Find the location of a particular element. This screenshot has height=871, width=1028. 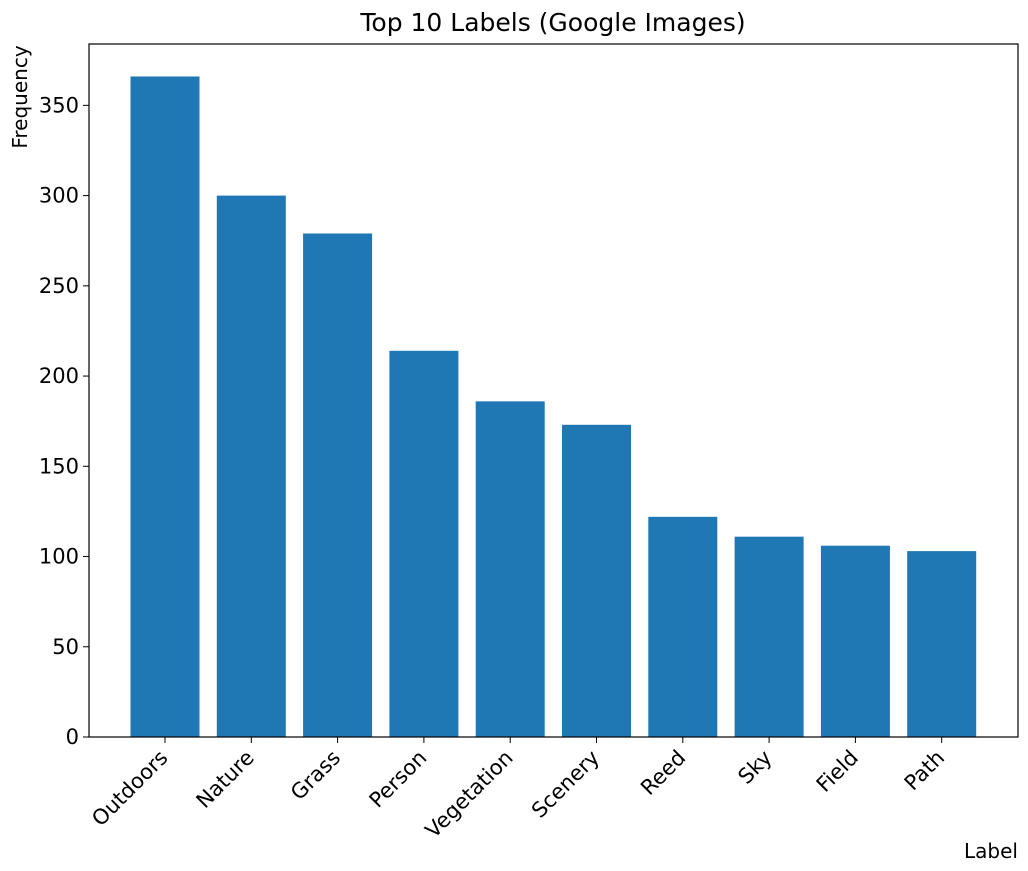

x-tick-label-field: Field is located at coordinates (837, 771).